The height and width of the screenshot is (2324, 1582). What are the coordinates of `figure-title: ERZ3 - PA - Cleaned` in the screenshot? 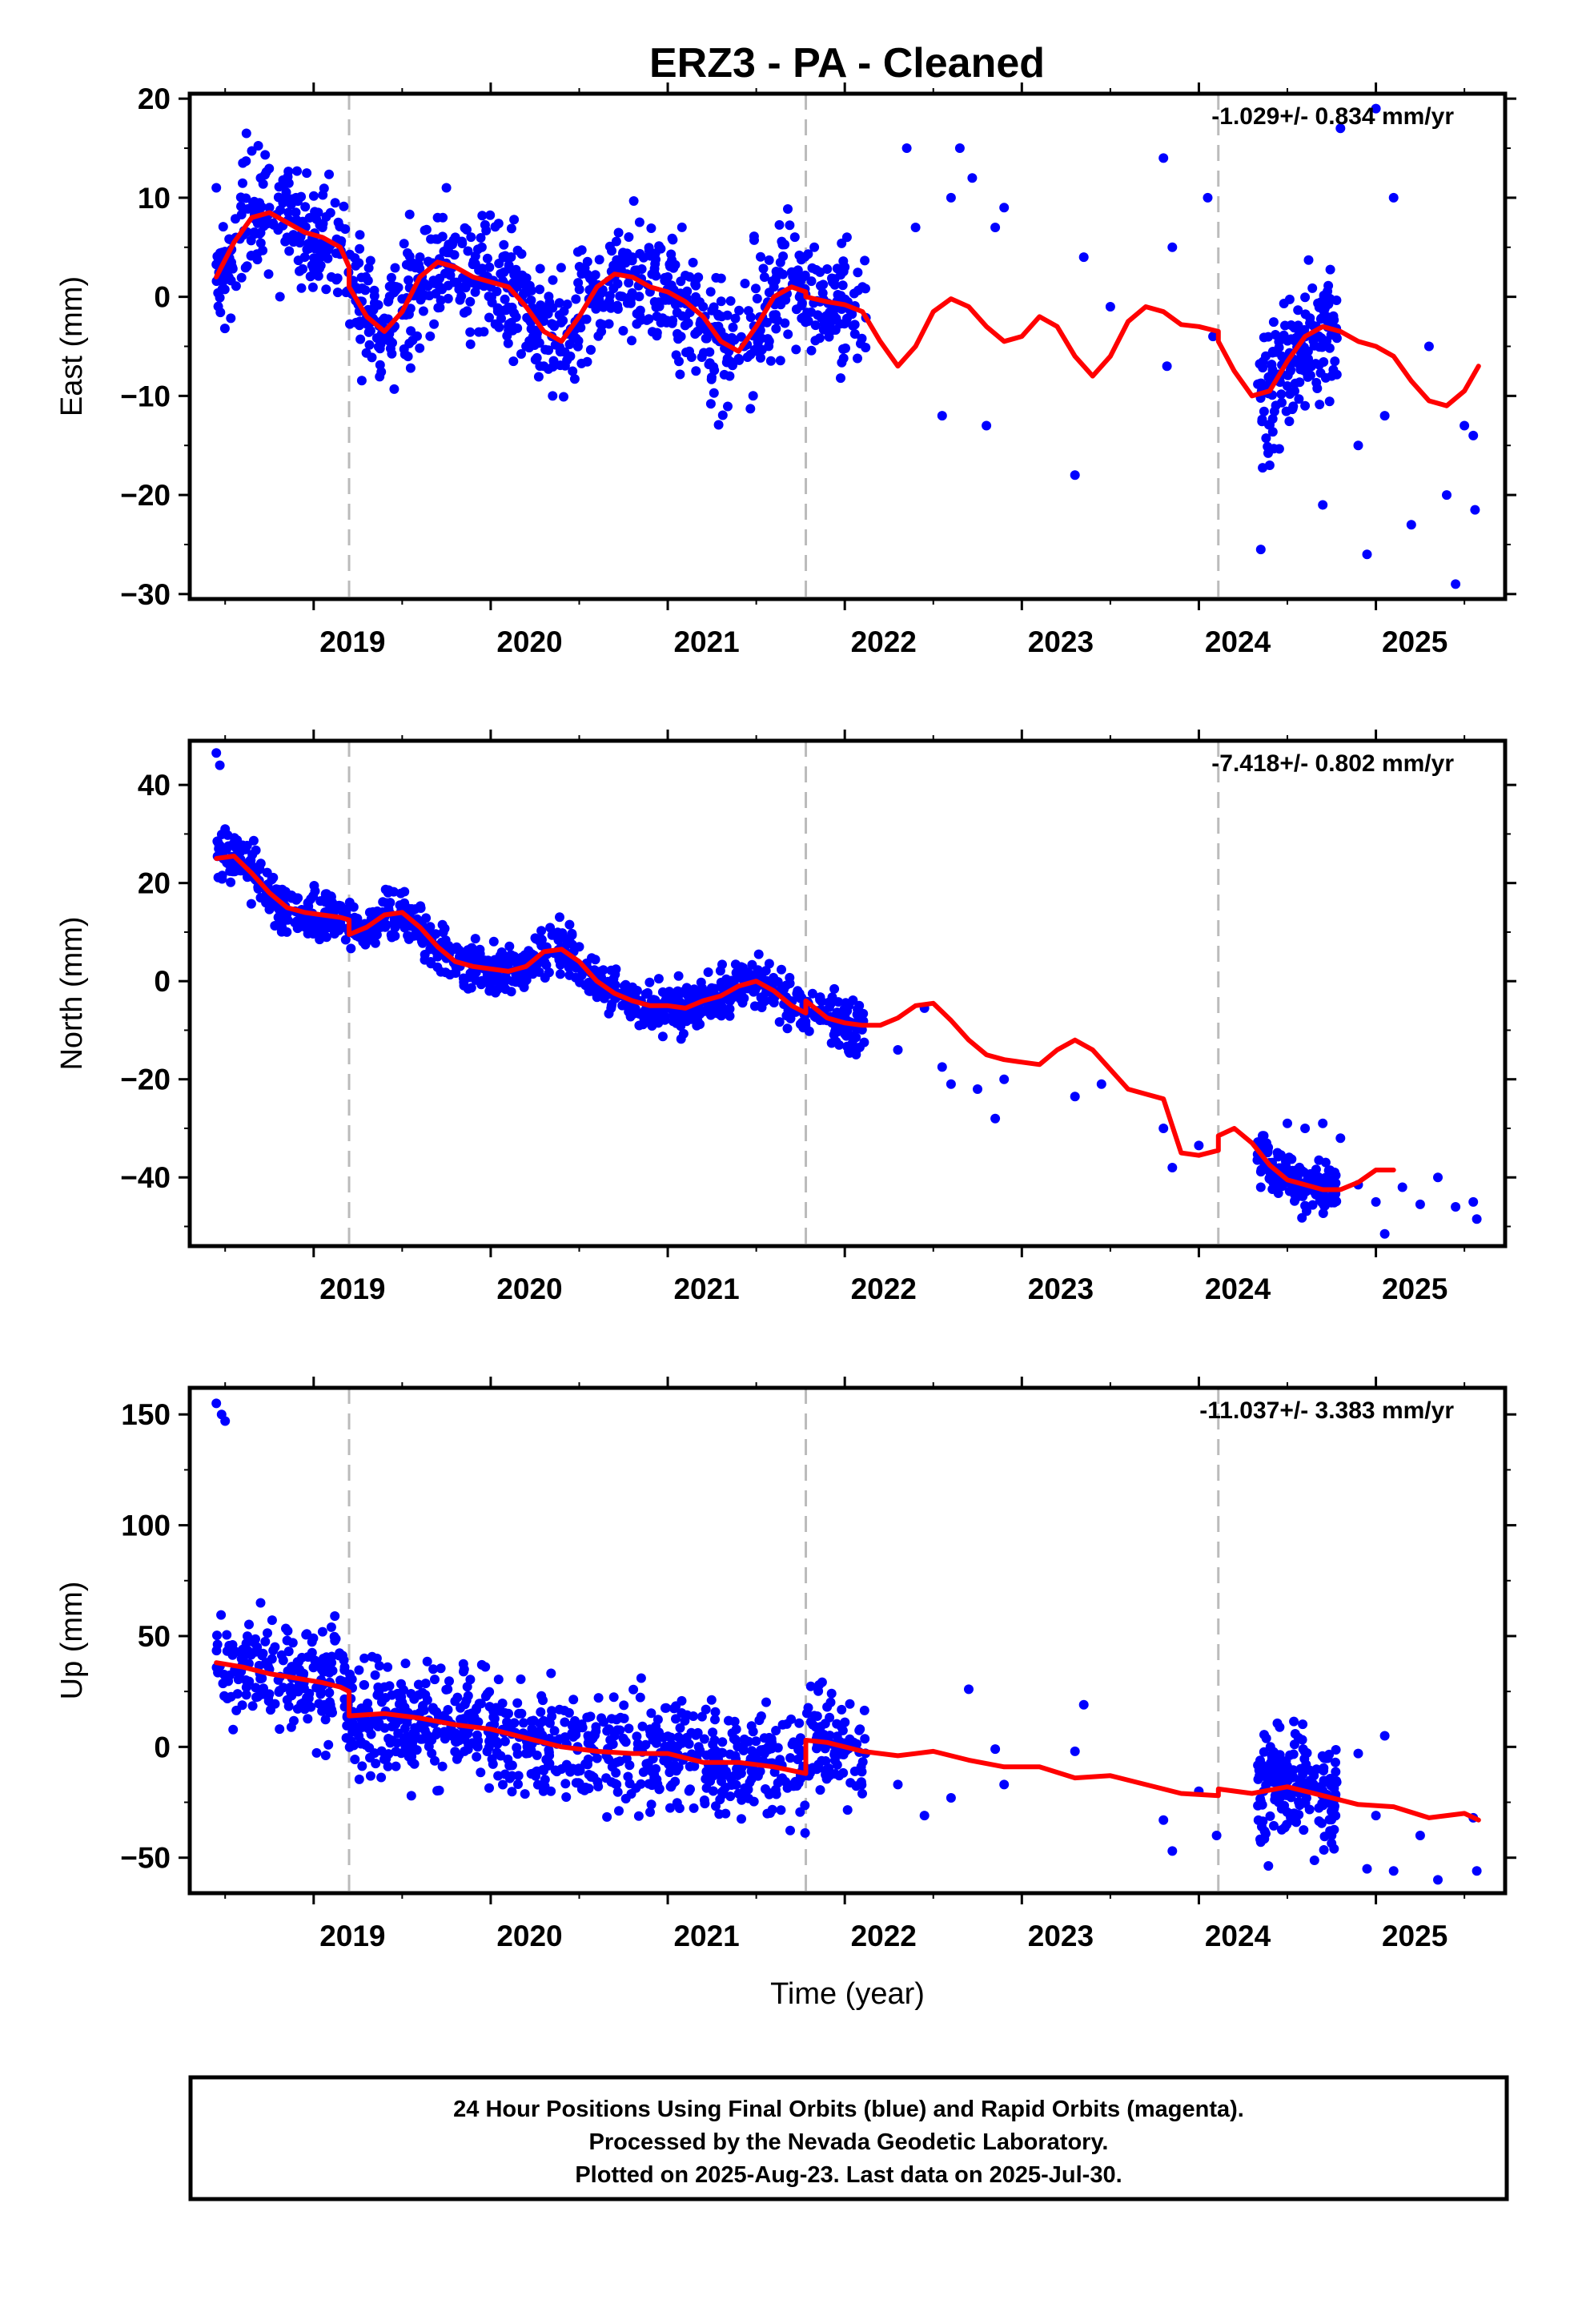 It's located at (847, 63).